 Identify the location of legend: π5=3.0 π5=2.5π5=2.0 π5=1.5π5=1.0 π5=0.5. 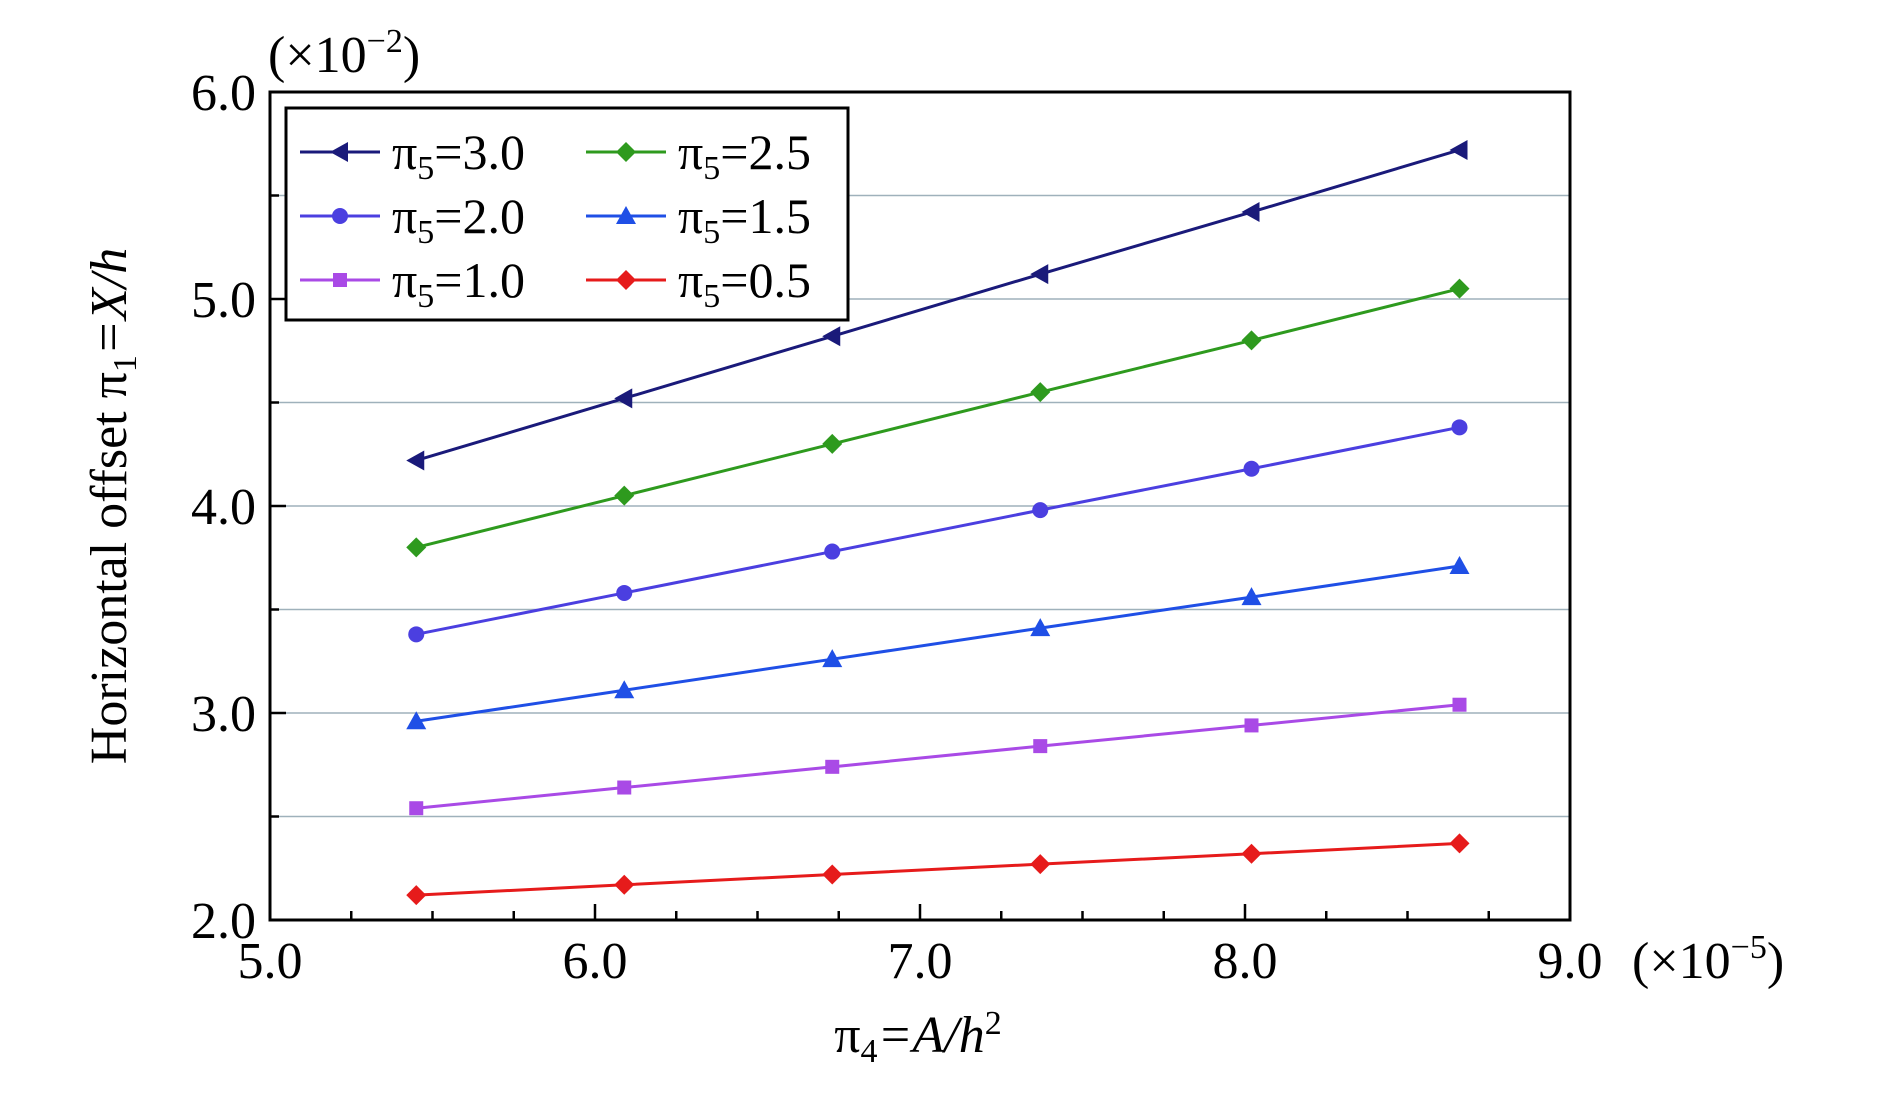
(567, 214).